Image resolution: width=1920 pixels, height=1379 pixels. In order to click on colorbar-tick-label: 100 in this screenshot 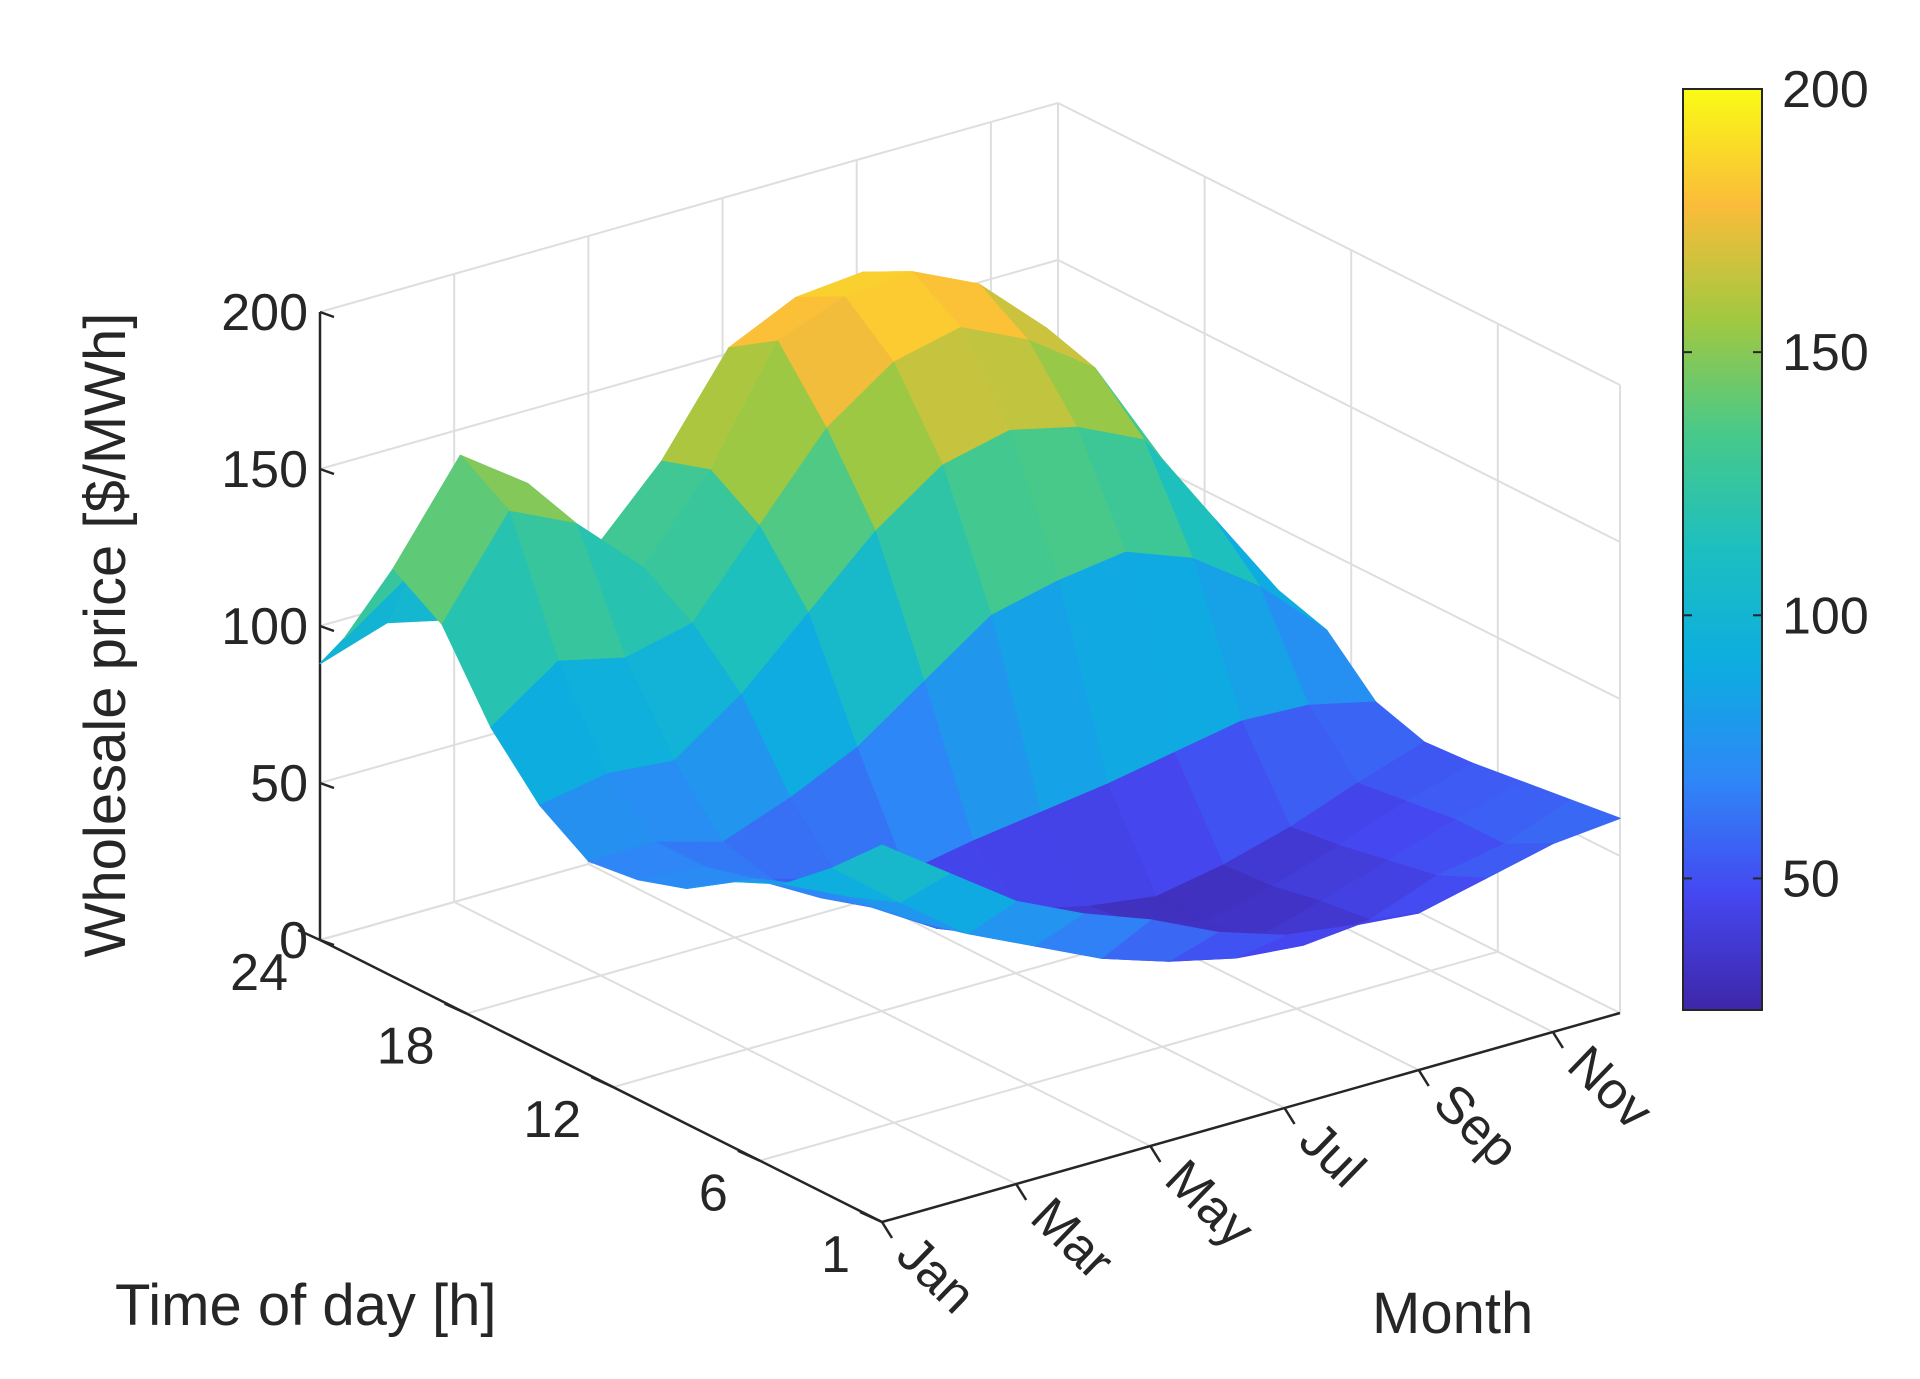, I will do `click(1825, 616)`.